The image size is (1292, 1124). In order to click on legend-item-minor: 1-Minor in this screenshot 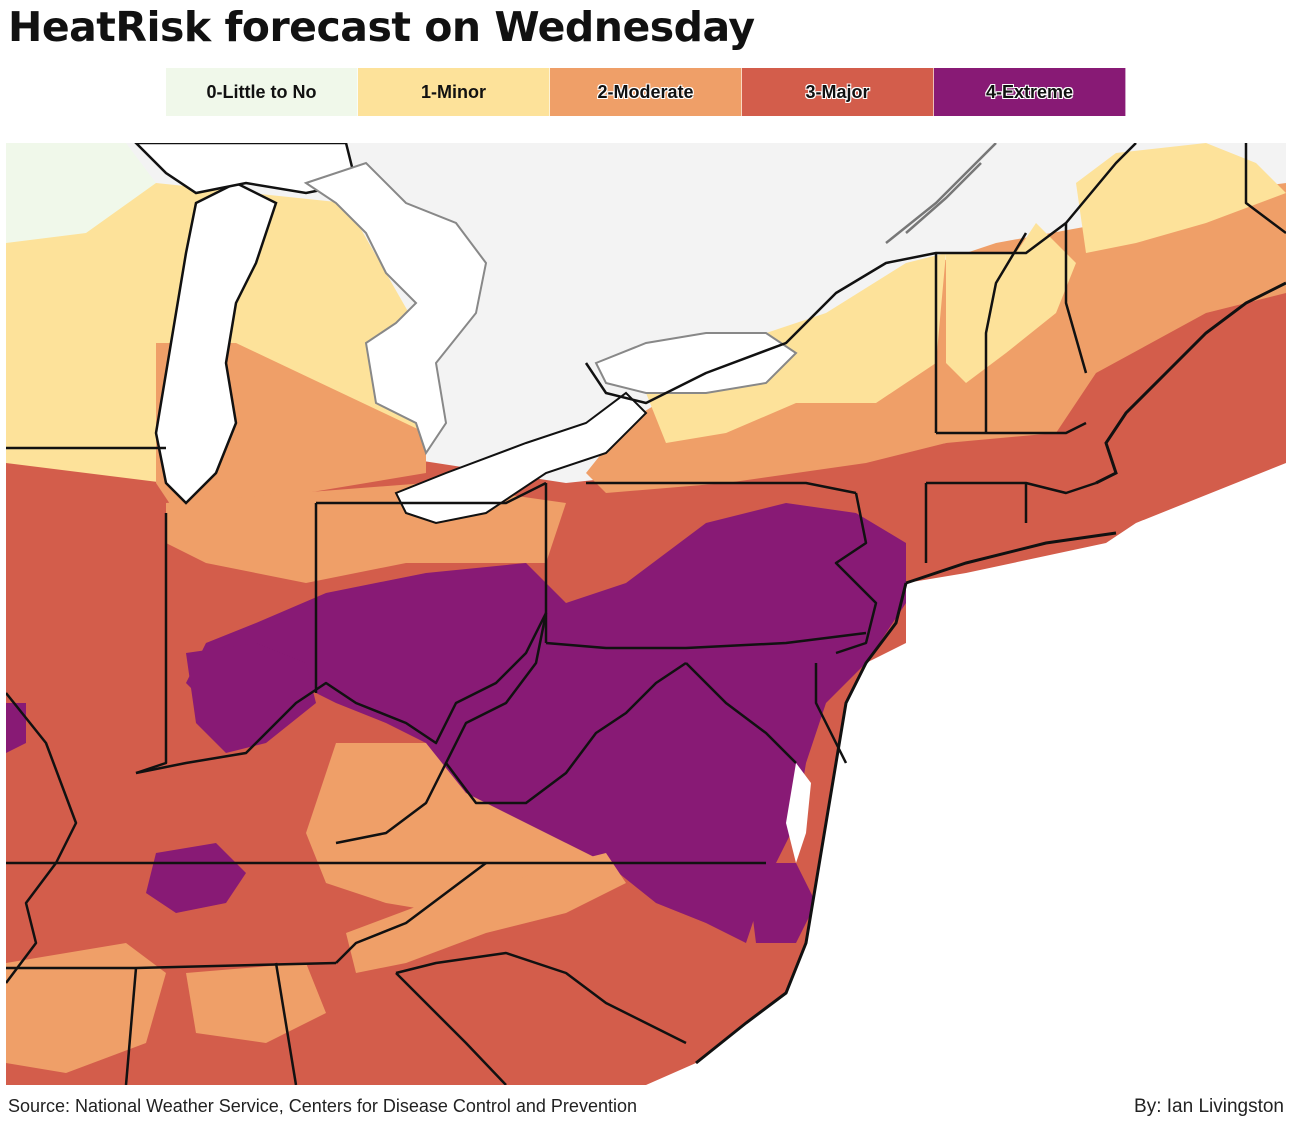, I will do `click(454, 92)`.